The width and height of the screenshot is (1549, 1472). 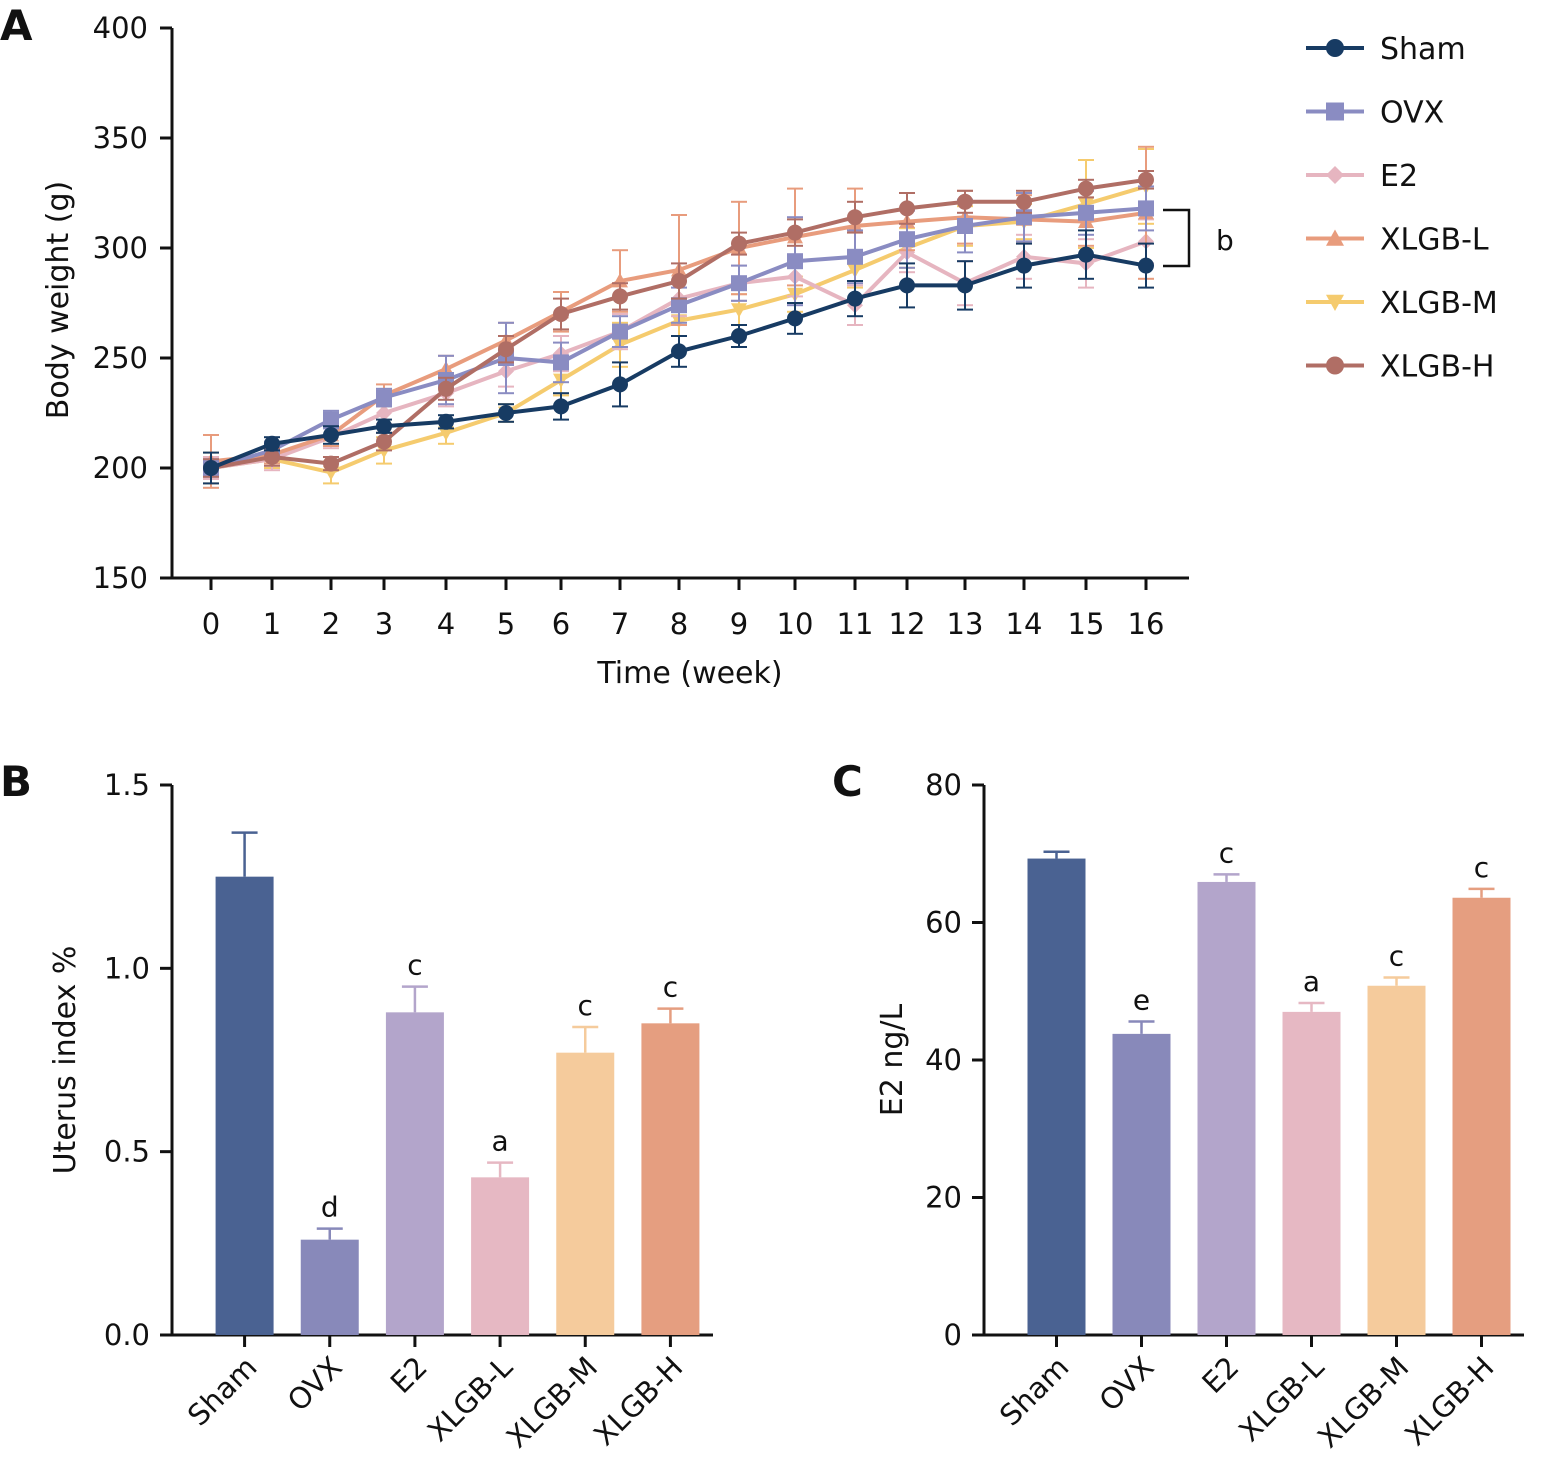 I want to click on panel-c-y-tick-label: 60, so click(x=943, y=923).